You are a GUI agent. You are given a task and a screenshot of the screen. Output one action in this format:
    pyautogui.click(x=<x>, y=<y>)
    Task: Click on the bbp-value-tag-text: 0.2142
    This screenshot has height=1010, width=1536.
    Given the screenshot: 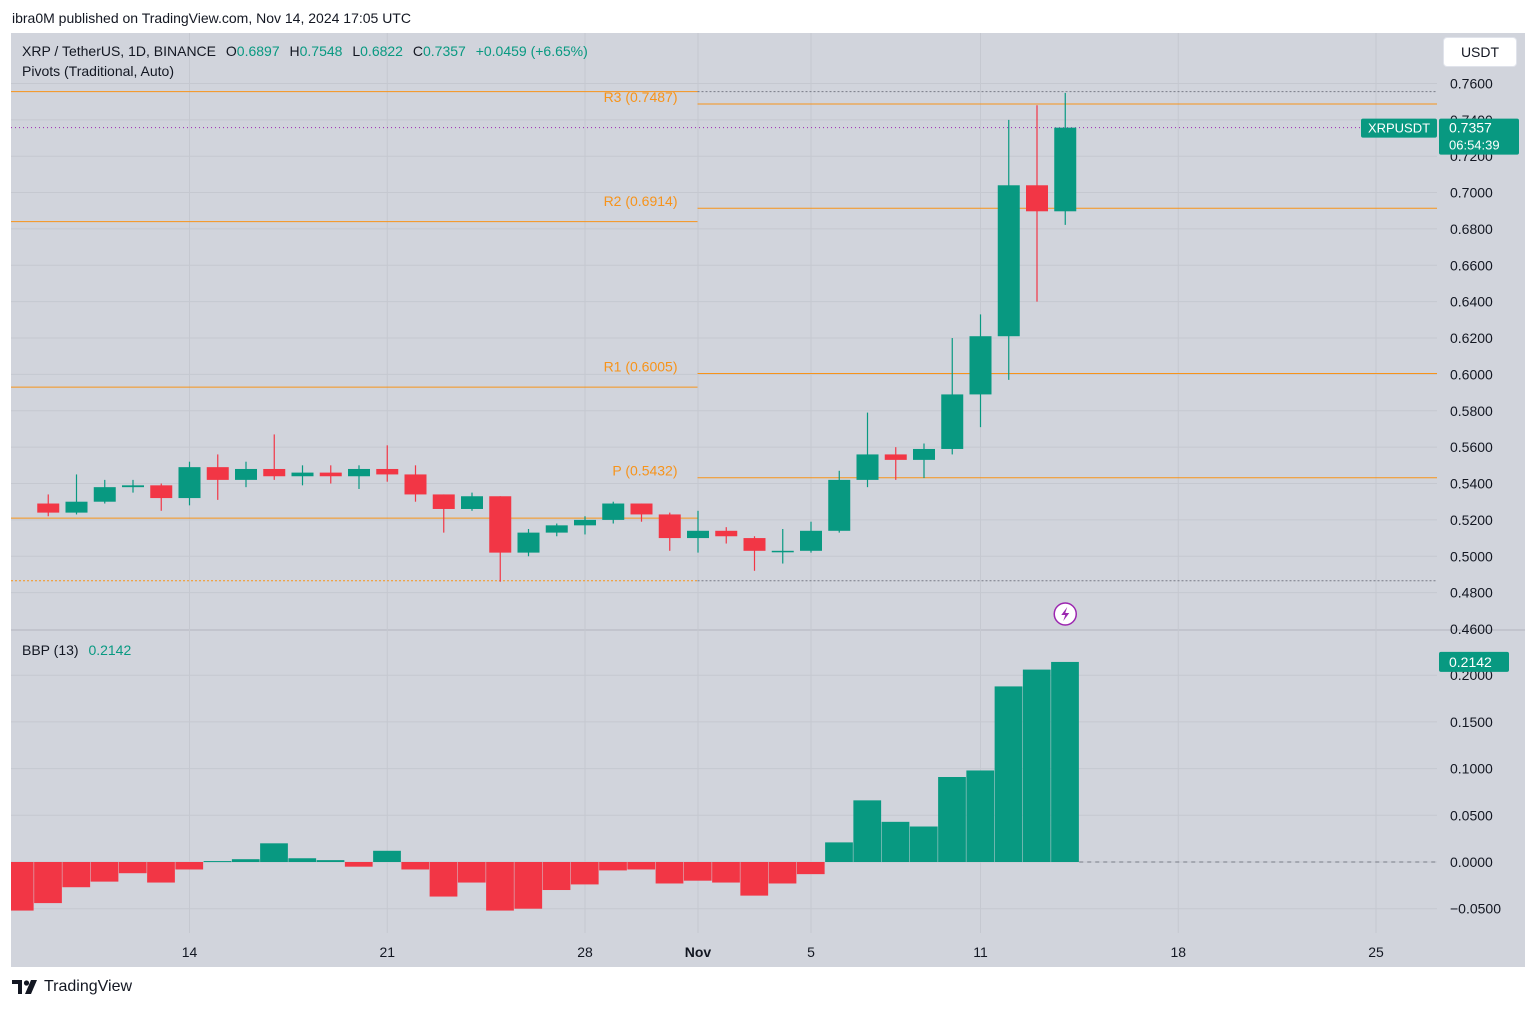 What is the action you would take?
    pyautogui.click(x=1470, y=662)
    